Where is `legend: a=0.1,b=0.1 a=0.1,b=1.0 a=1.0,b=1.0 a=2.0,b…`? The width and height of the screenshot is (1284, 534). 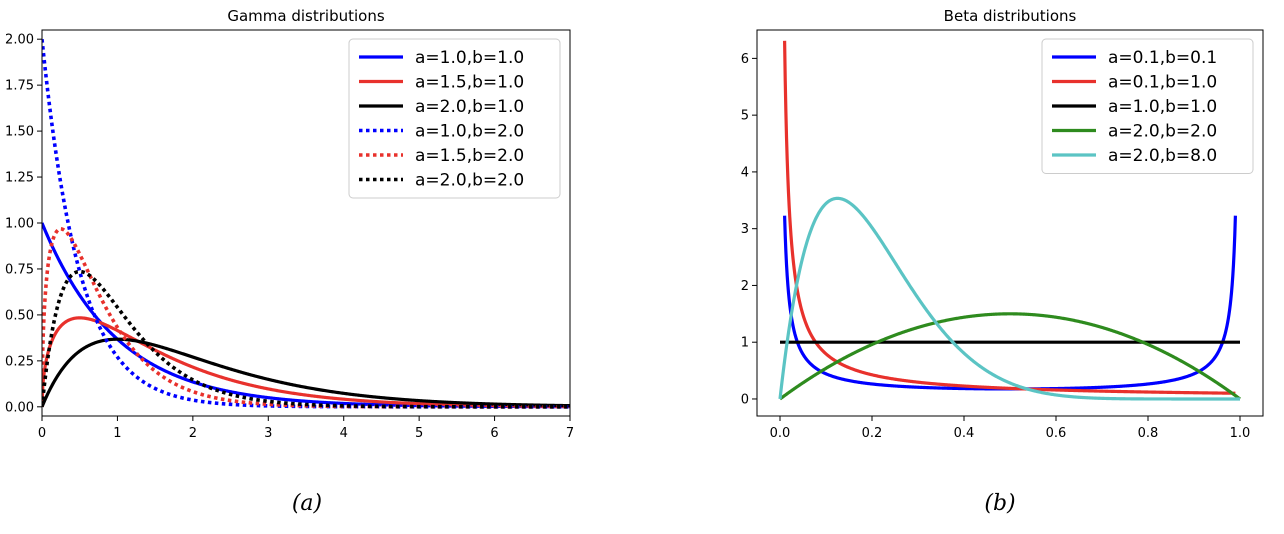
legend: a=0.1,b=0.1 a=0.1,b=1.0 a=1.0,b=1.0 a=2.0,b… is located at coordinates (1147, 106).